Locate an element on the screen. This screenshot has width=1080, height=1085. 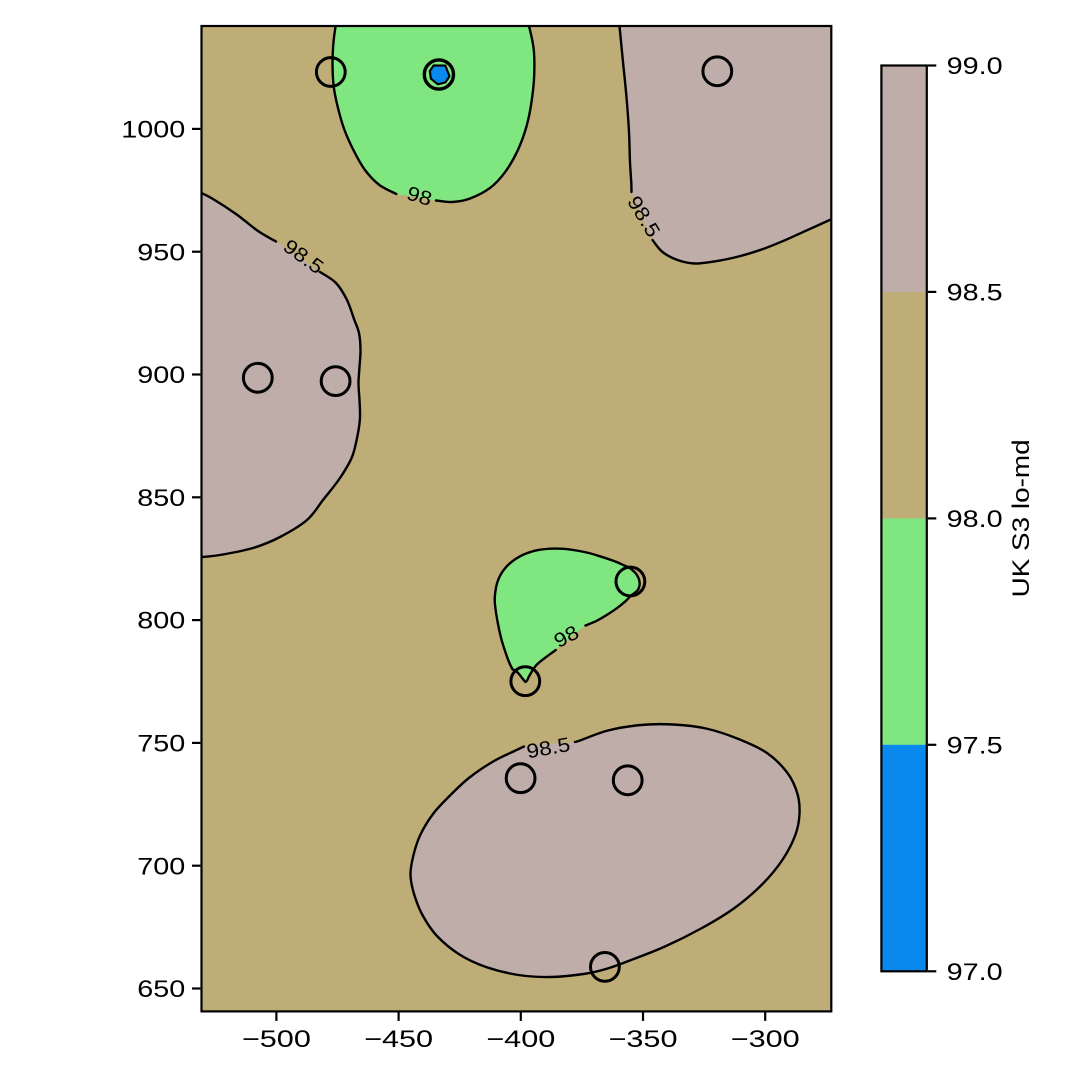
svg-text: 850 is located at coordinates (161, 498).